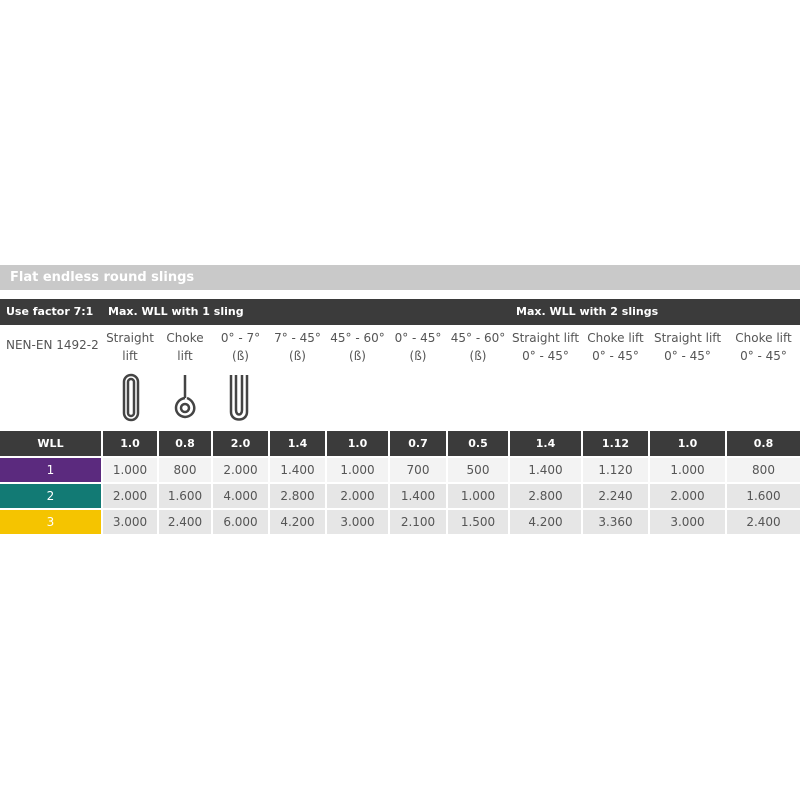 This screenshot has height=800, width=800. Describe the element at coordinates (587, 311) in the screenshot. I see `group-2-label: Max. WLL with 2 slings` at that location.